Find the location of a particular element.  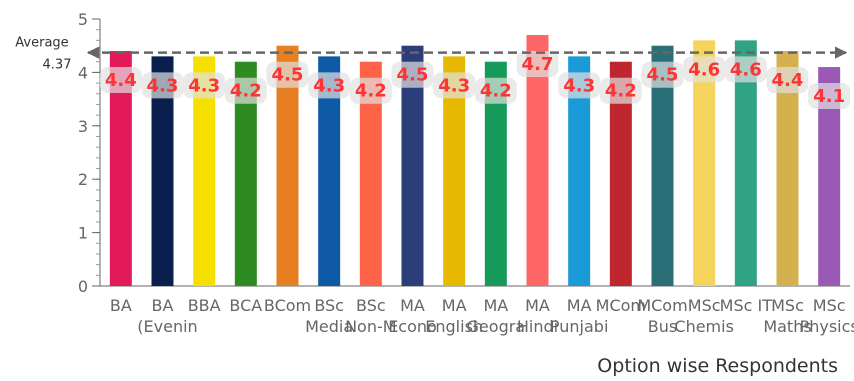

x-tick-label: Bus is located at coordinates (662, 326).